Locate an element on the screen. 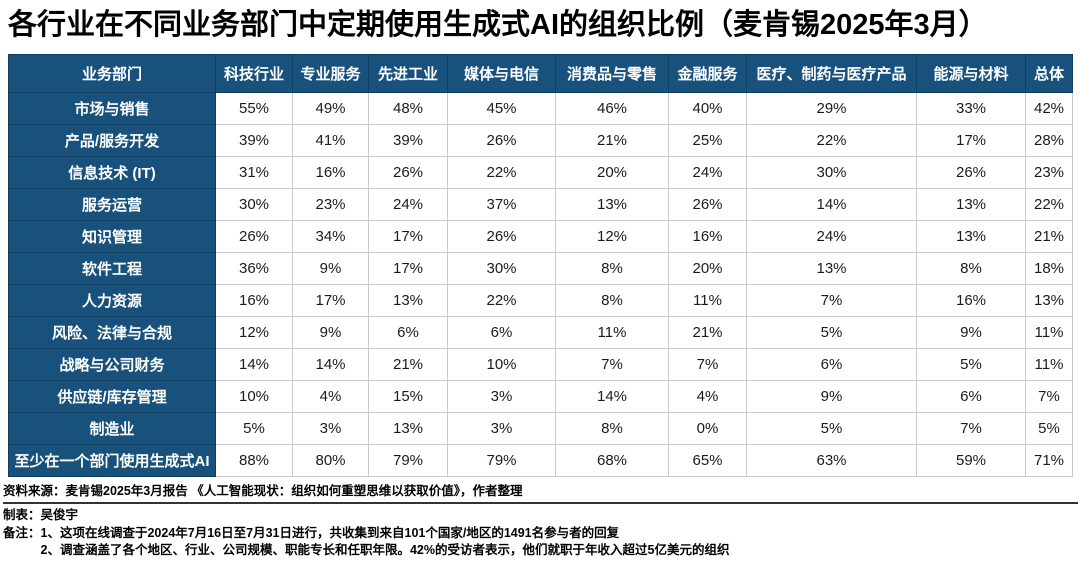 The image size is (1080, 574). percentage-cell: 68% is located at coordinates (612, 461).